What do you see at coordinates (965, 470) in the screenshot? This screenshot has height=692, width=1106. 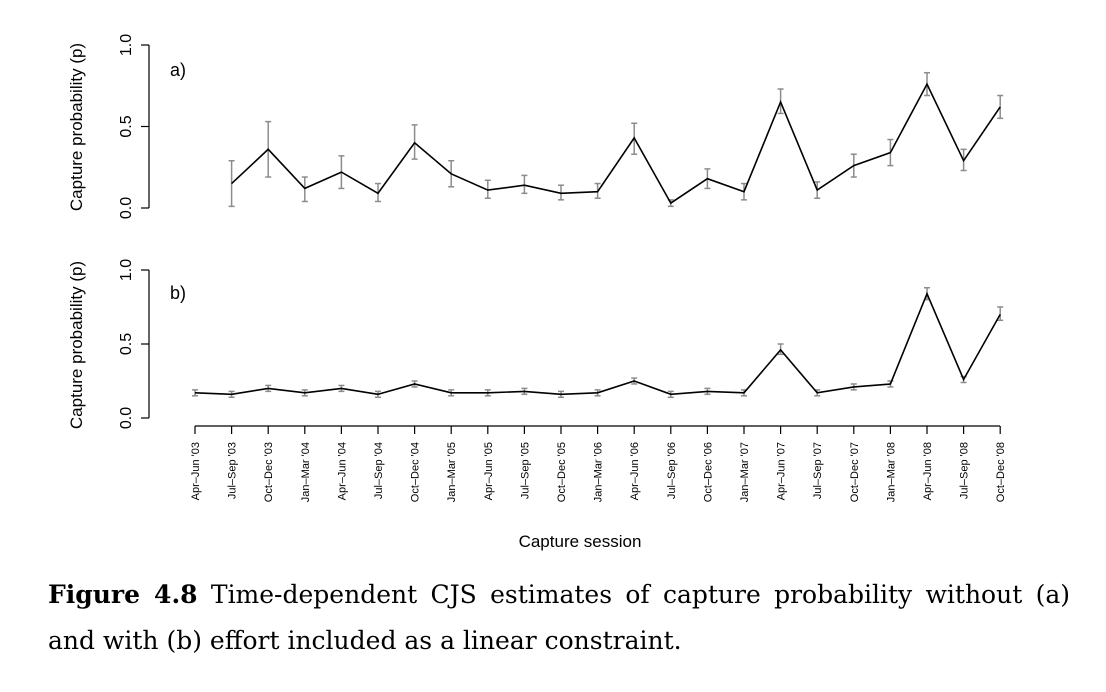 I see `x-tick-label: Jul–Sep '08` at bounding box center [965, 470].